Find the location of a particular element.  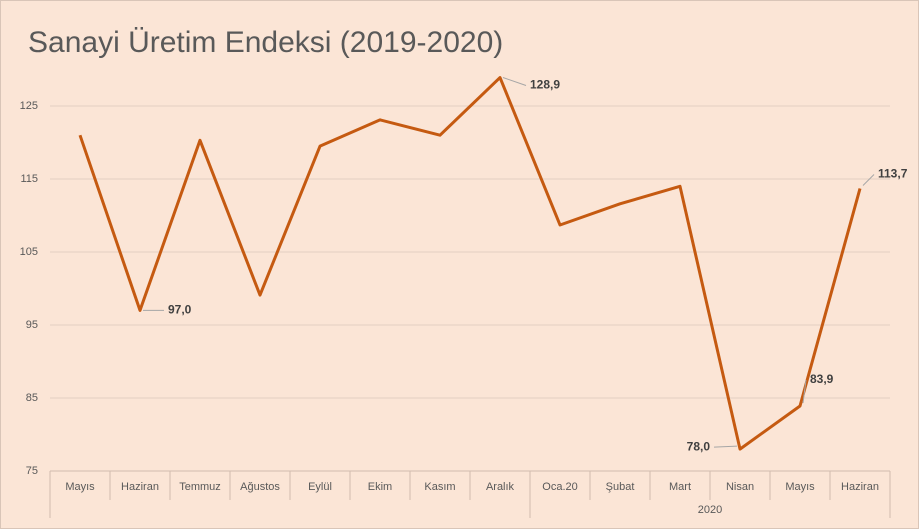

y-tick-label: 85 is located at coordinates (32, 398).